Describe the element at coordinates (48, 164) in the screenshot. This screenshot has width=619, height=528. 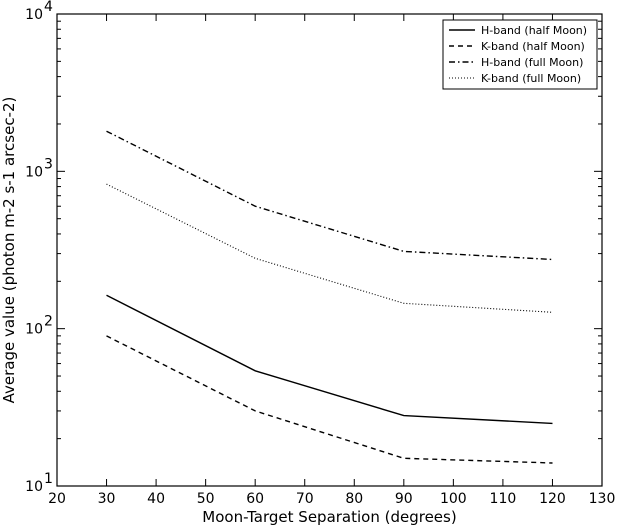
I see `y-tick-exponent: 3` at that location.